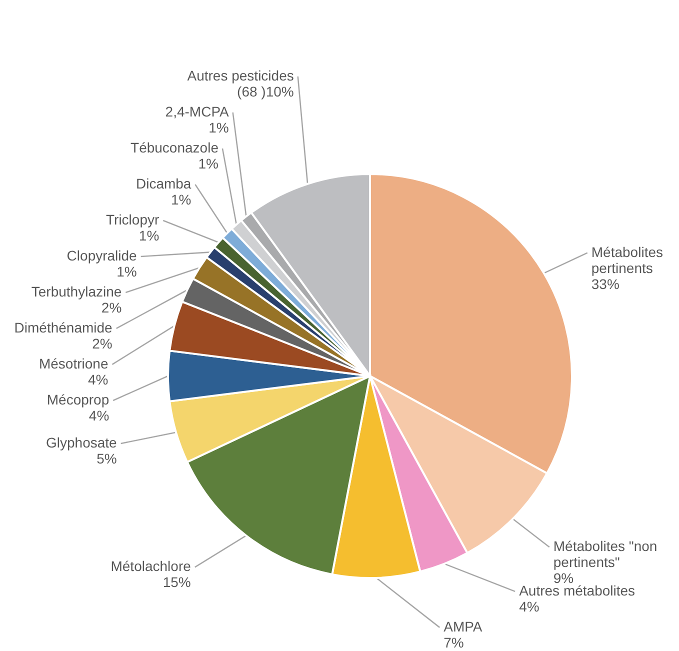 The height and width of the screenshot is (651, 679). What do you see at coordinates (174, 147) in the screenshot?
I see `slice-label: Tébuconazole` at bounding box center [174, 147].